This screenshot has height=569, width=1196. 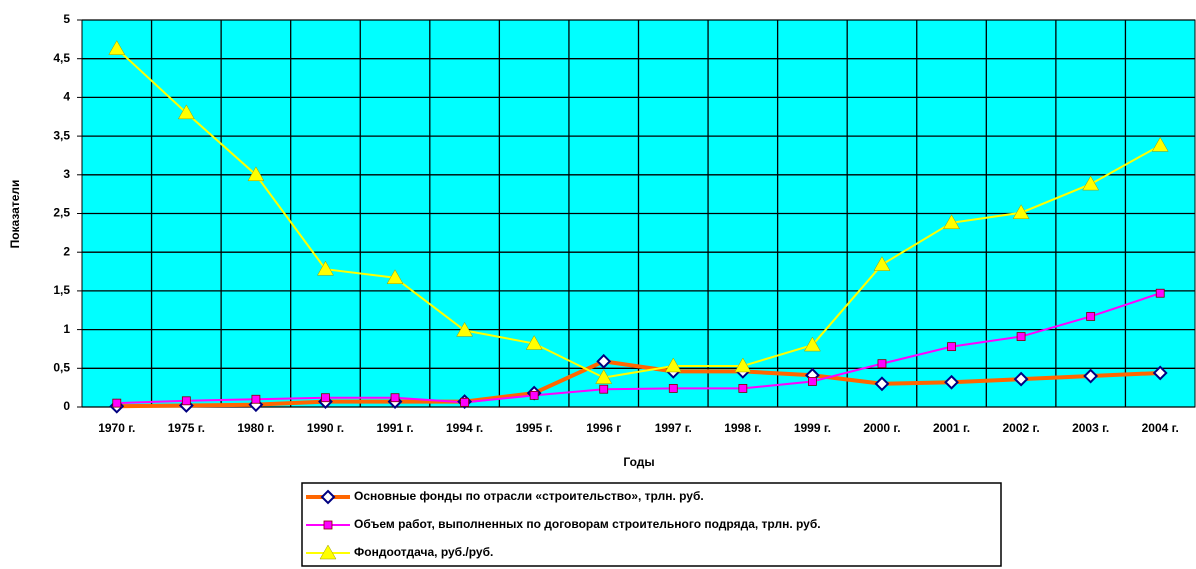 I want to click on x-tick-label: 2000 г., so click(x=881, y=428).